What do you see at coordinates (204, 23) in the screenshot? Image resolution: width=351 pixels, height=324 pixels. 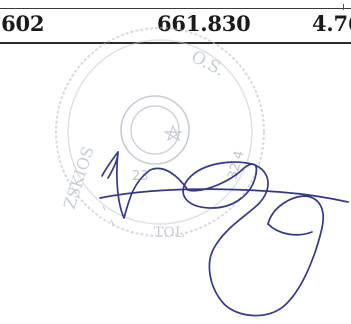 I see `table-cell-2: 661.830` at bounding box center [204, 23].